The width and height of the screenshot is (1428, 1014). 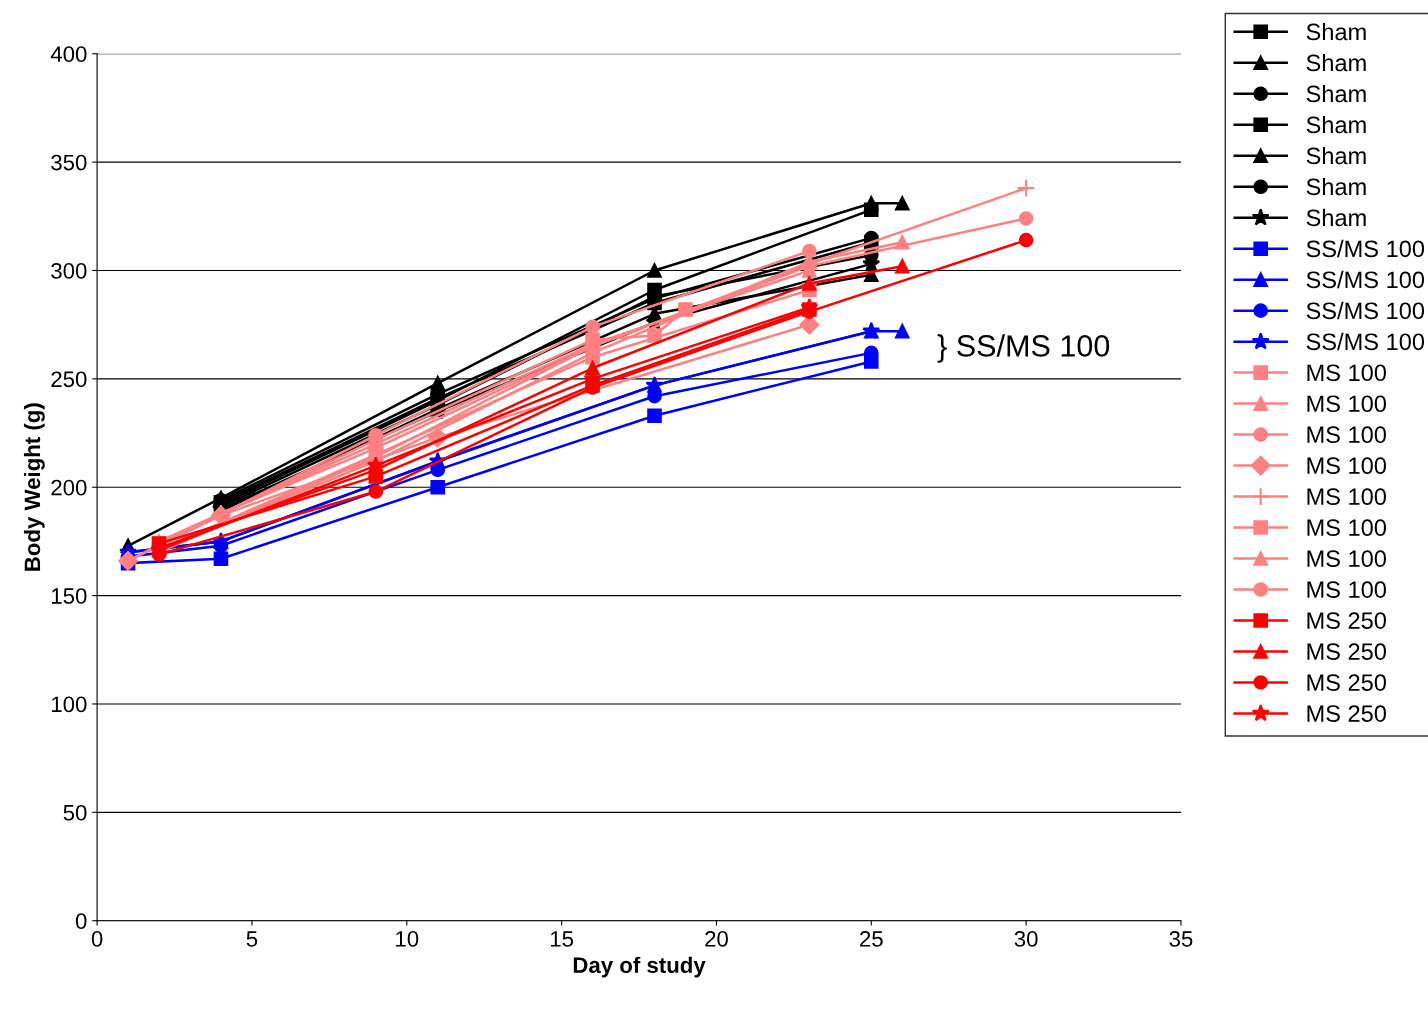 I want to click on x-tick-label: 10, so click(x=407, y=939).